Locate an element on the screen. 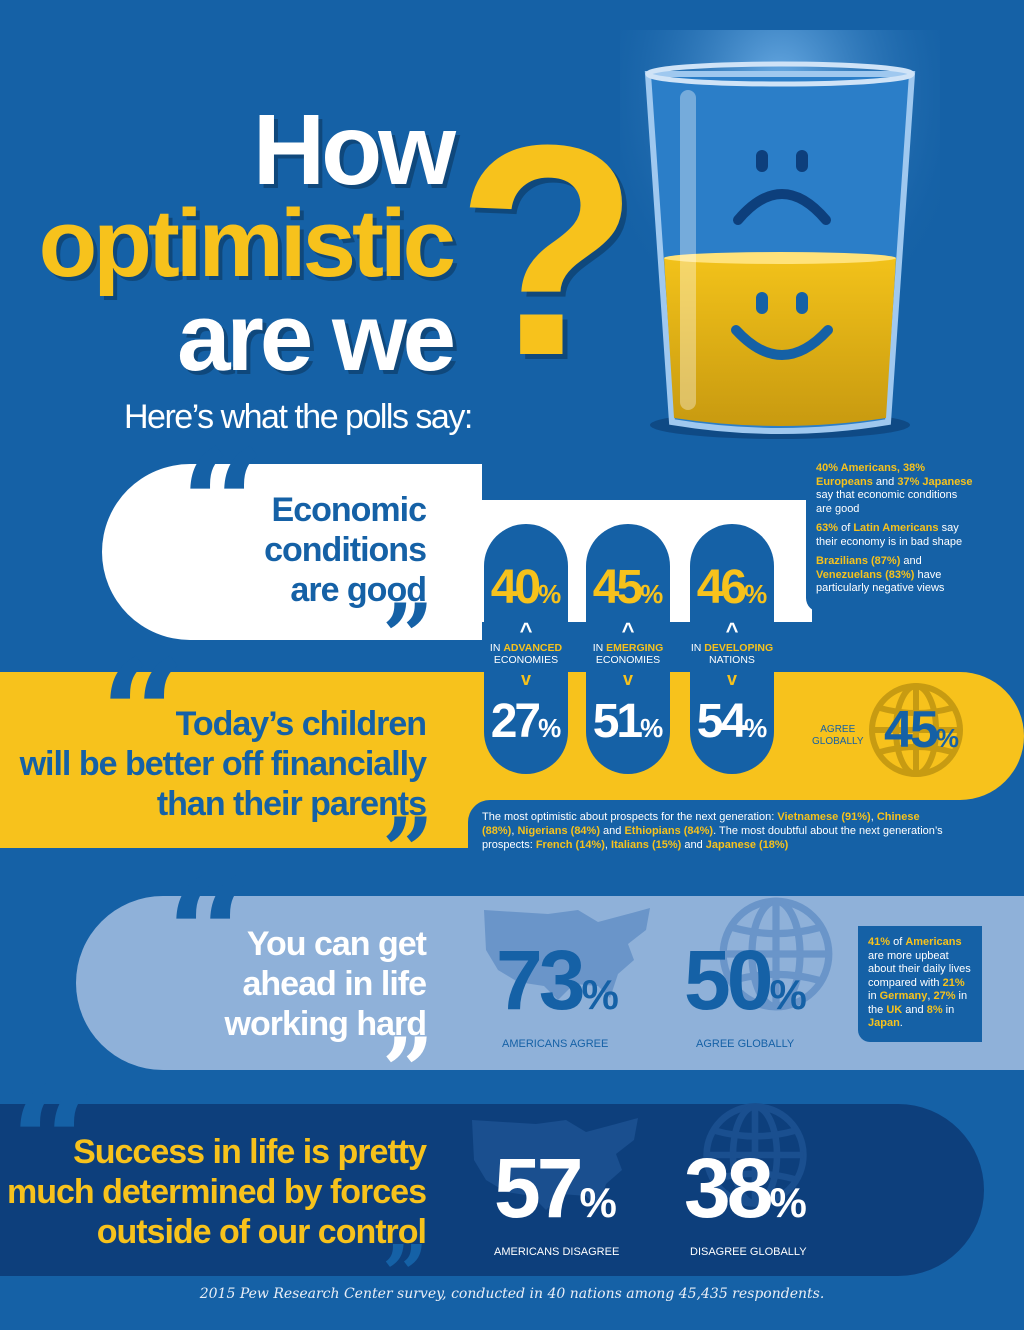 Image resolution: width=1024 pixels, height=1330 pixels. quote-close-economy: ” is located at coordinates (408, 637).